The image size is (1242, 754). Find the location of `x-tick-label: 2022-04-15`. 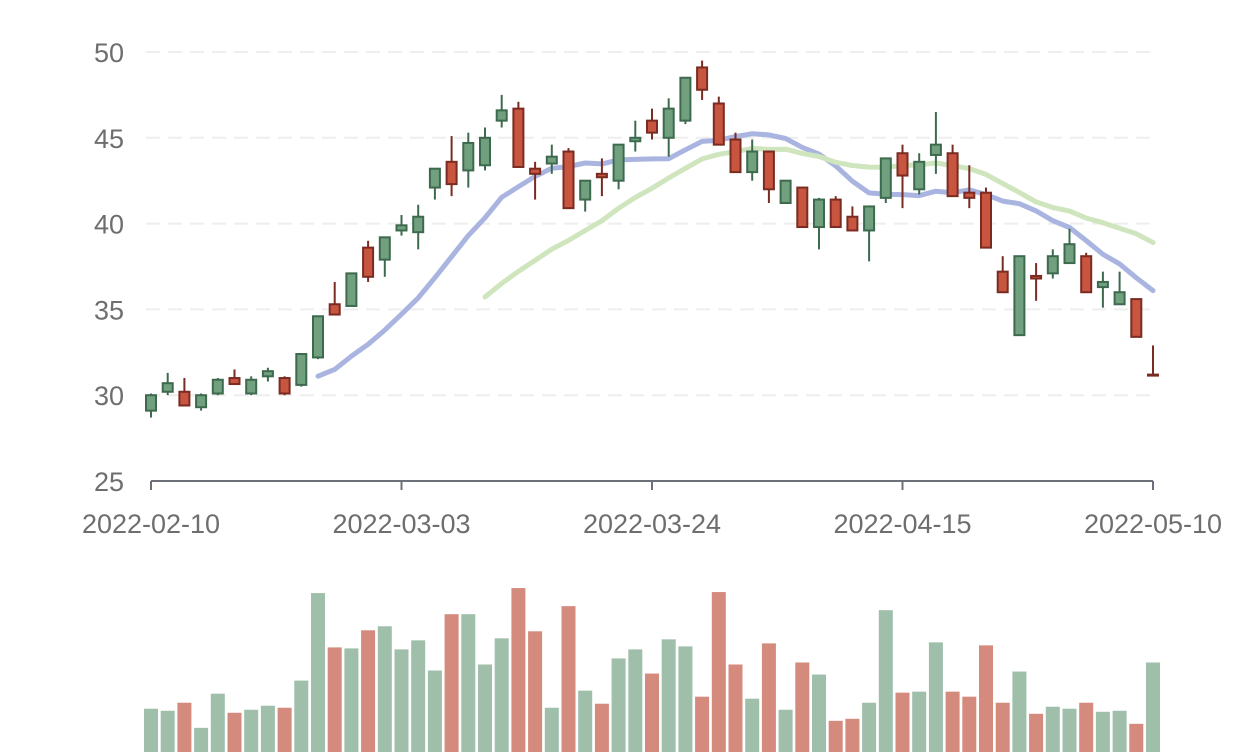

x-tick-label: 2022-04-15 is located at coordinates (902, 524).